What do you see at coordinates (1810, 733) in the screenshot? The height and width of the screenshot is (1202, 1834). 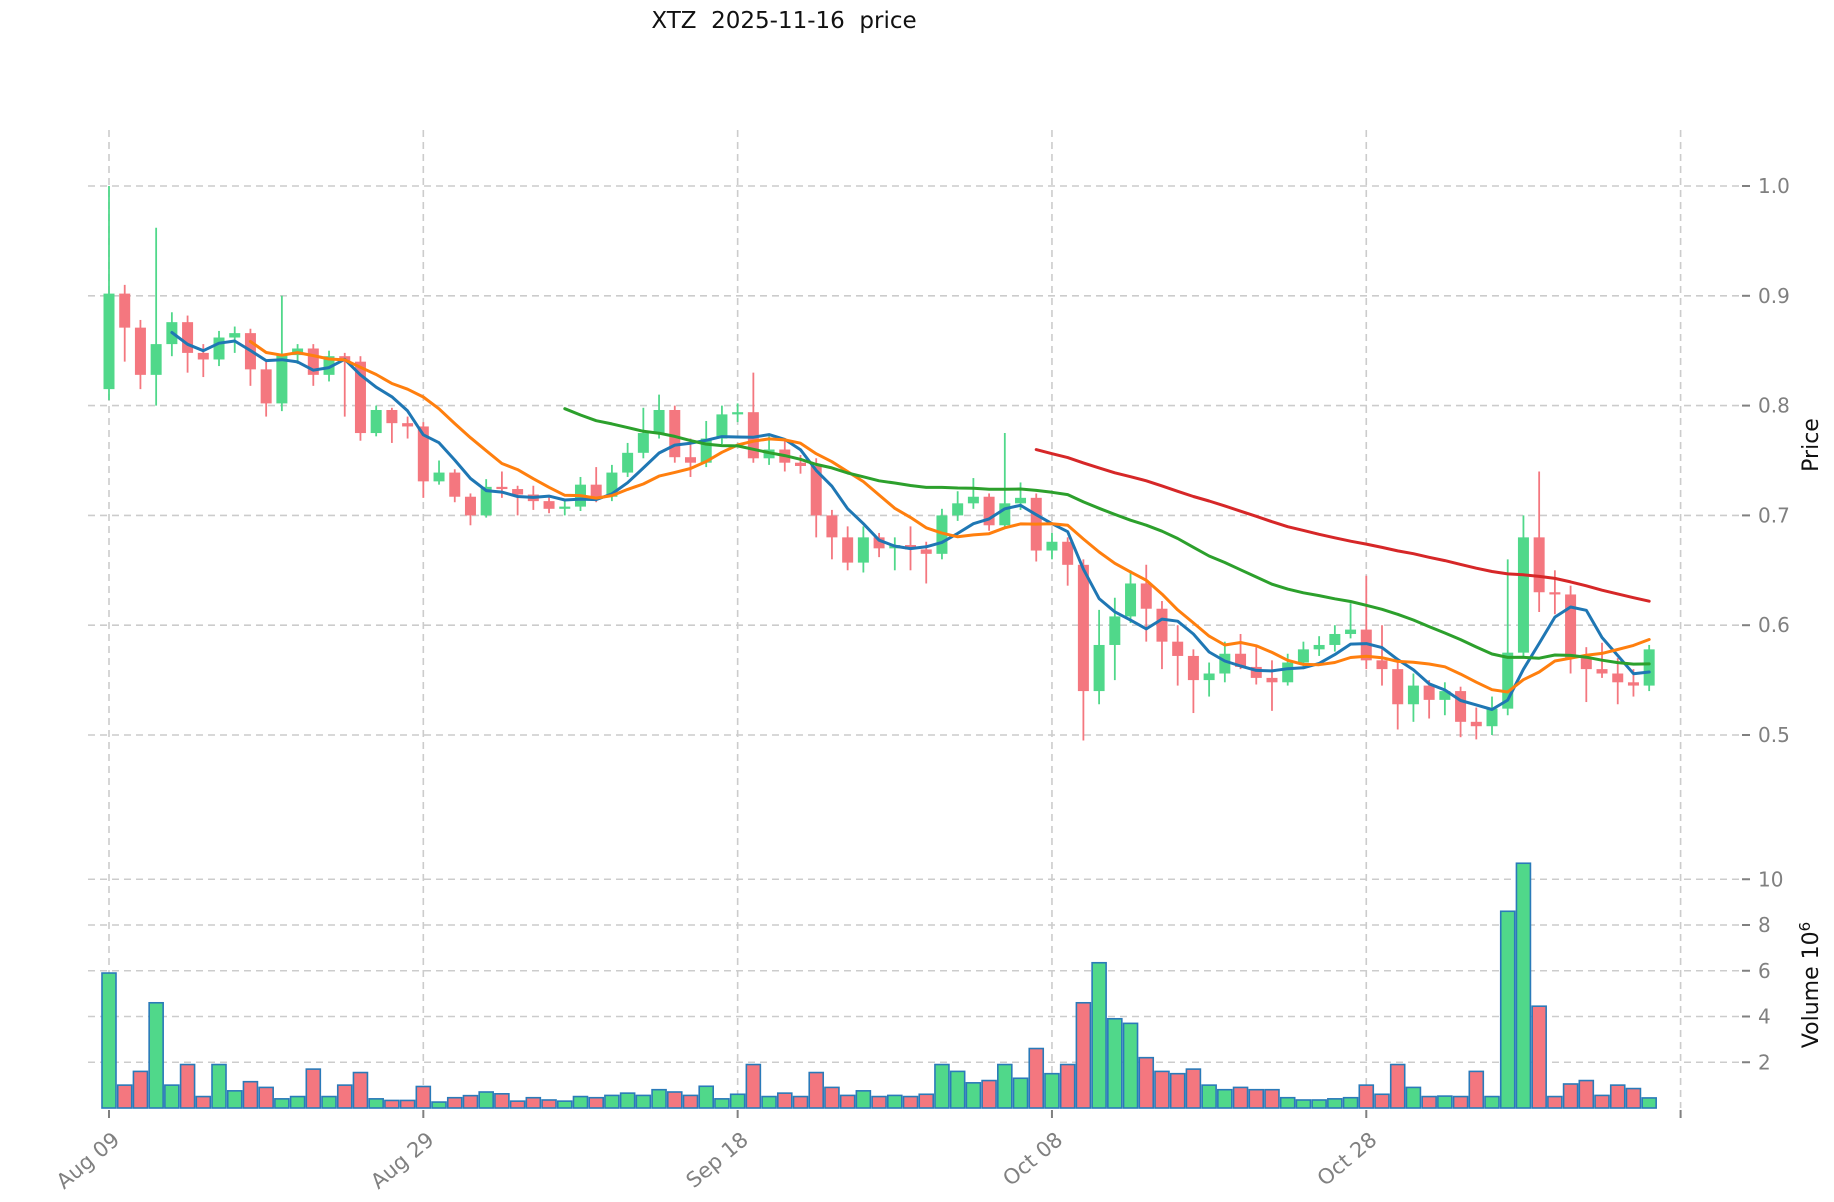 I see `axis-titles: Price Volume 106` at bounding box center [1810, 733].